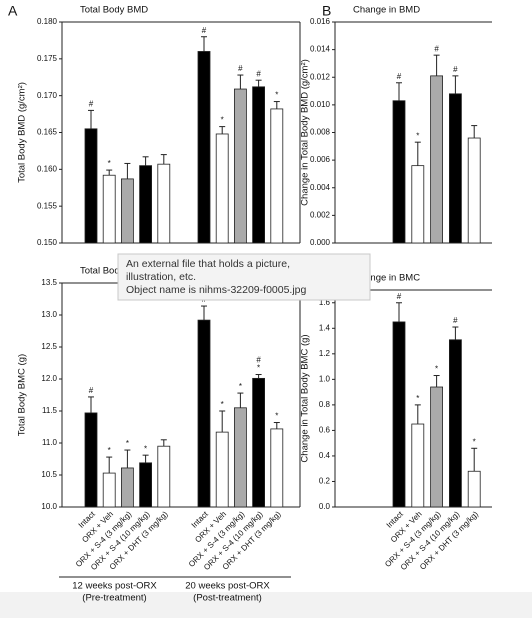 This screenshot has width=532, height=618. Describe the element at coordinates (325, 302) in the screenshot. I see `y-tick-label: 1.6` at that location.